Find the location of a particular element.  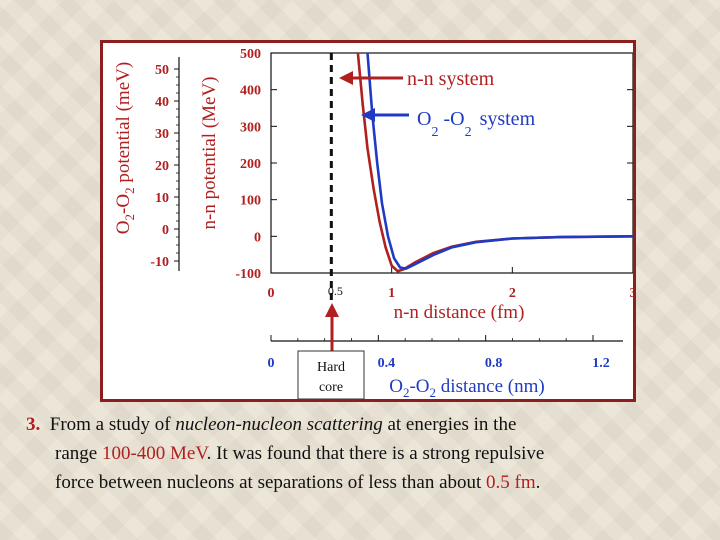

y-tick-label: 0 is located at coordinates (257, 237).